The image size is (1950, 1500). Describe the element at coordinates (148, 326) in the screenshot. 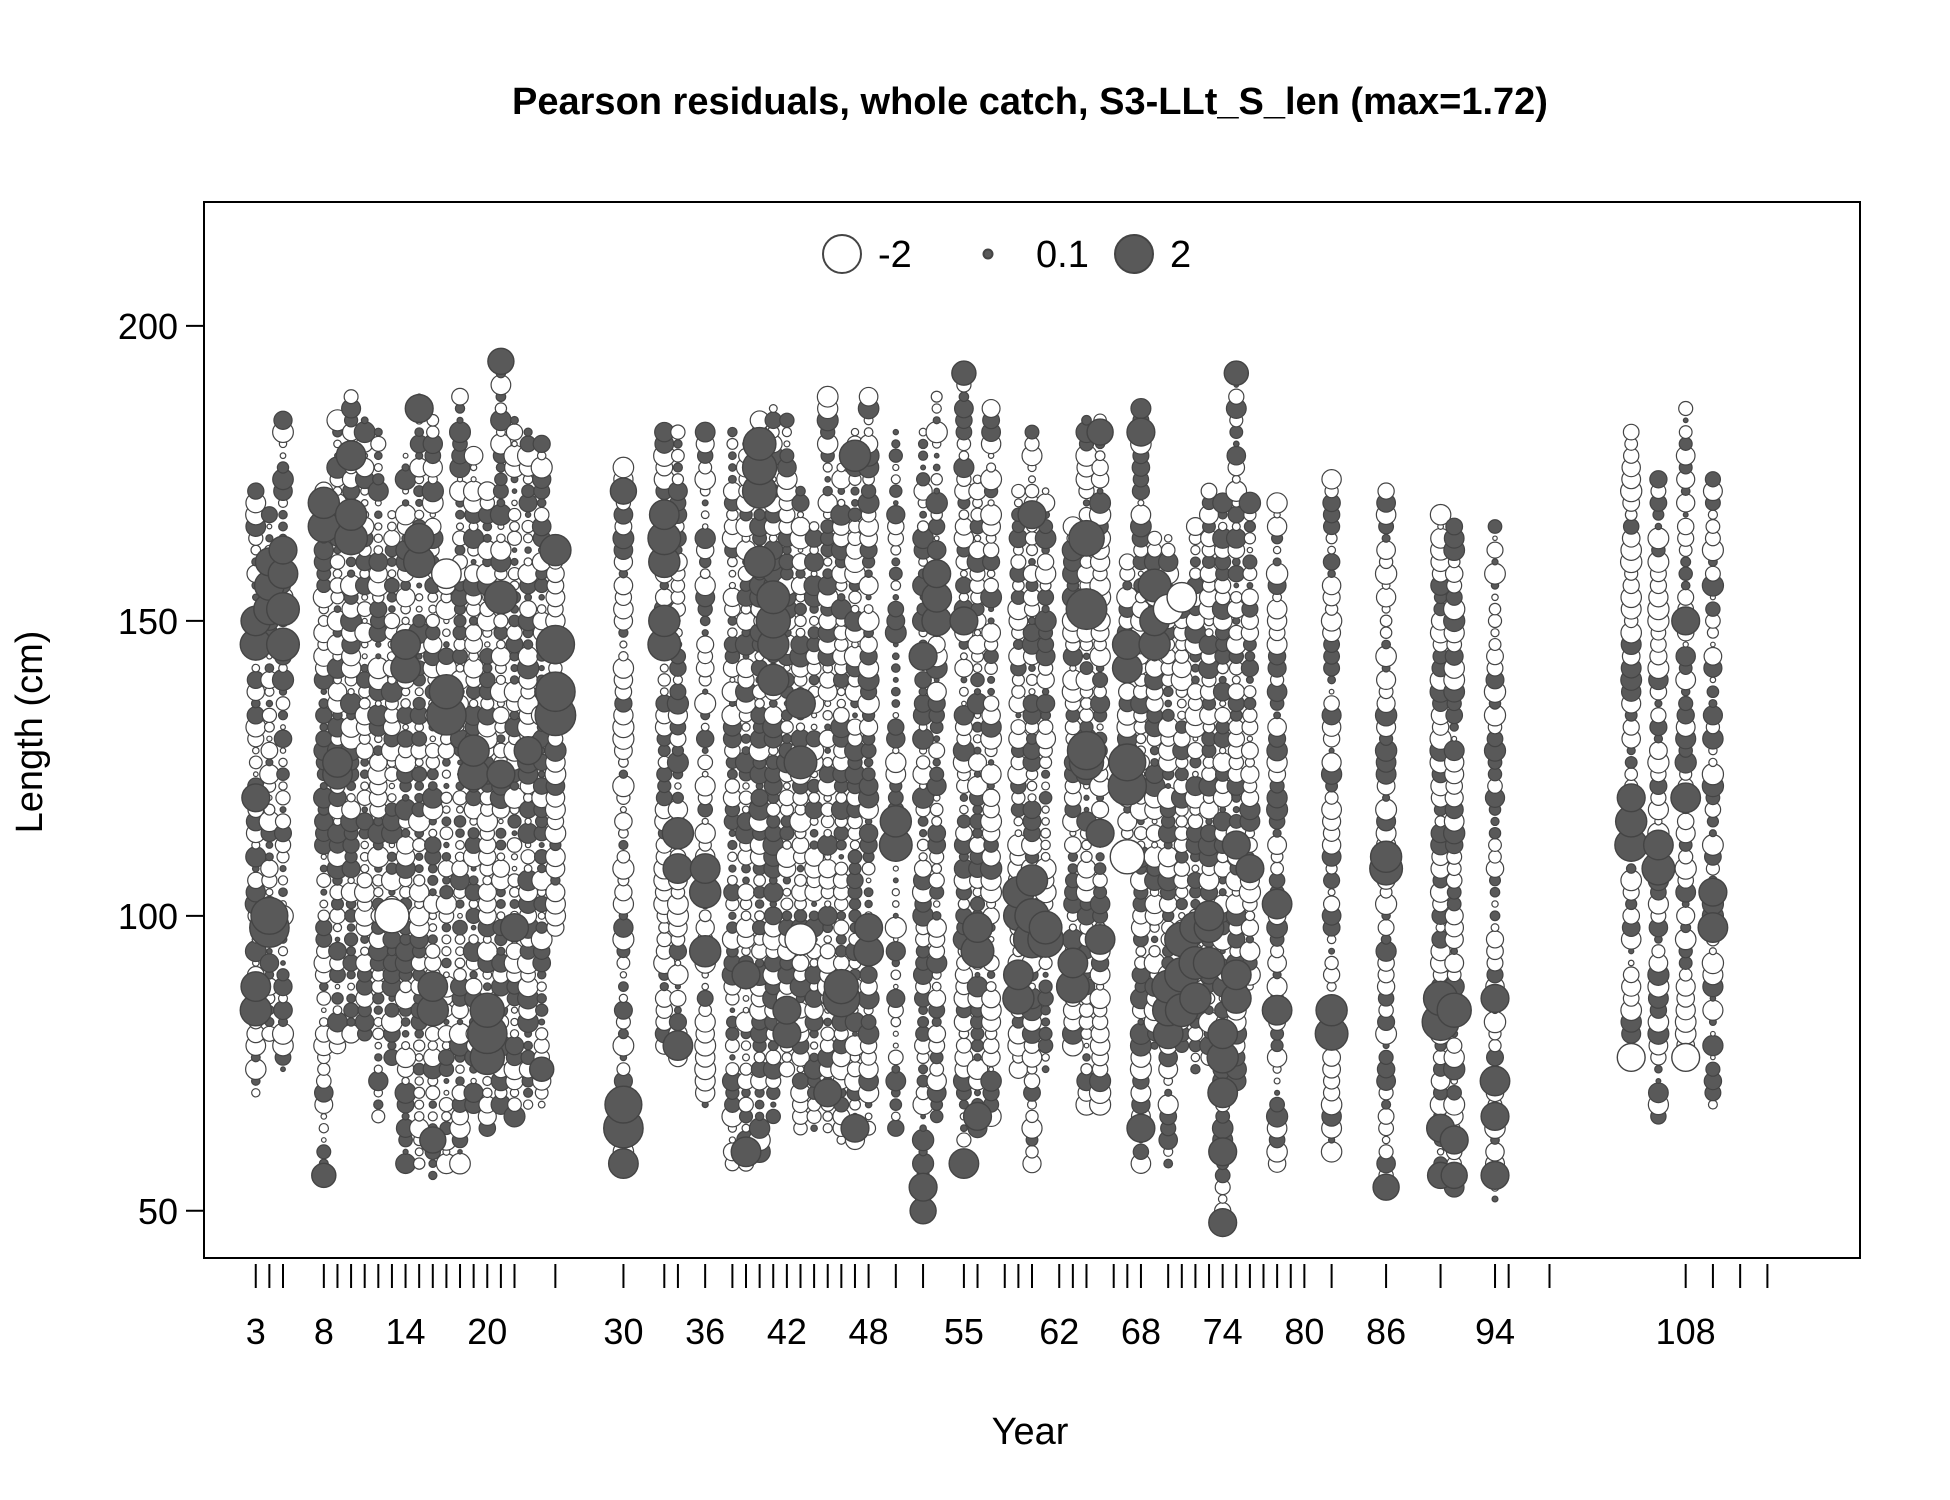

I see `y-tick-label: 200` at that location.